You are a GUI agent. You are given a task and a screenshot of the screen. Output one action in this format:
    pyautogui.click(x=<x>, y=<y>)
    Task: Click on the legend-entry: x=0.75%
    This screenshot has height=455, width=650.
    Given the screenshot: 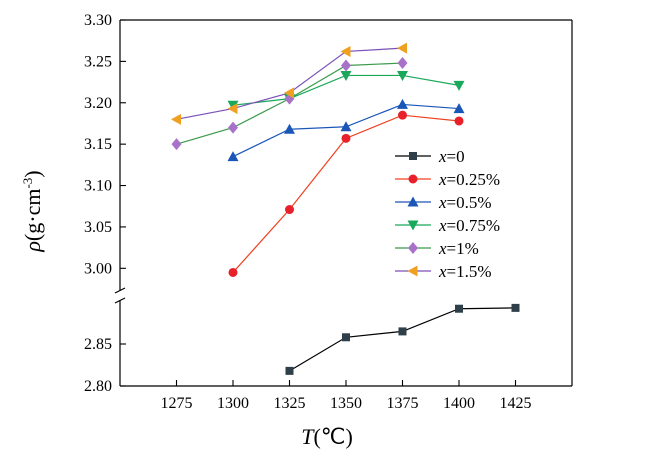 What is the action you would take?
    pyautogui.click(x=447, y=225)
    